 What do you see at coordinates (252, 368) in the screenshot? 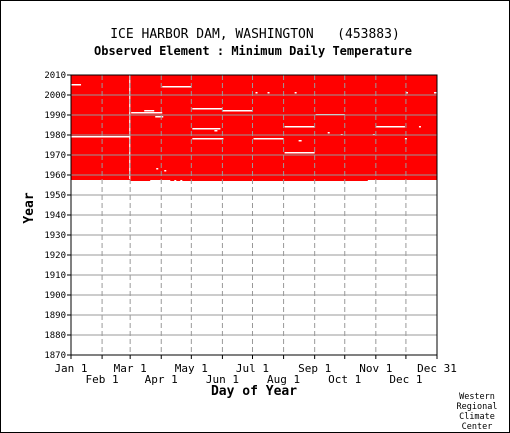
I see `x-tick-label: Jul 1` at bounding box center [252, 368].